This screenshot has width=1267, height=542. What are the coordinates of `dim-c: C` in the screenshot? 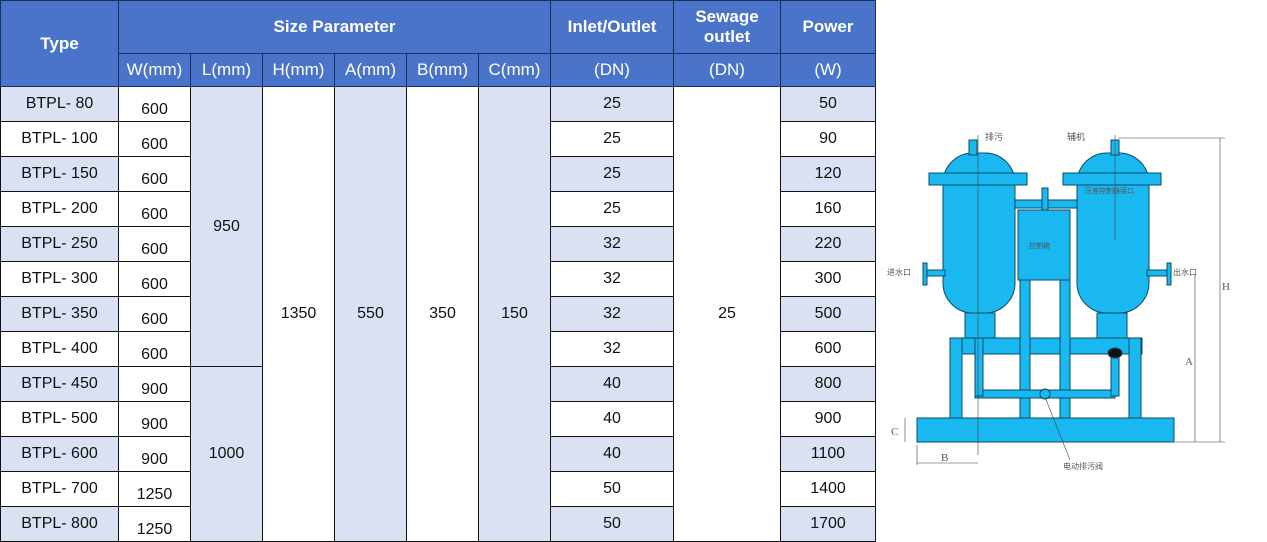 It's located at (894, 432).